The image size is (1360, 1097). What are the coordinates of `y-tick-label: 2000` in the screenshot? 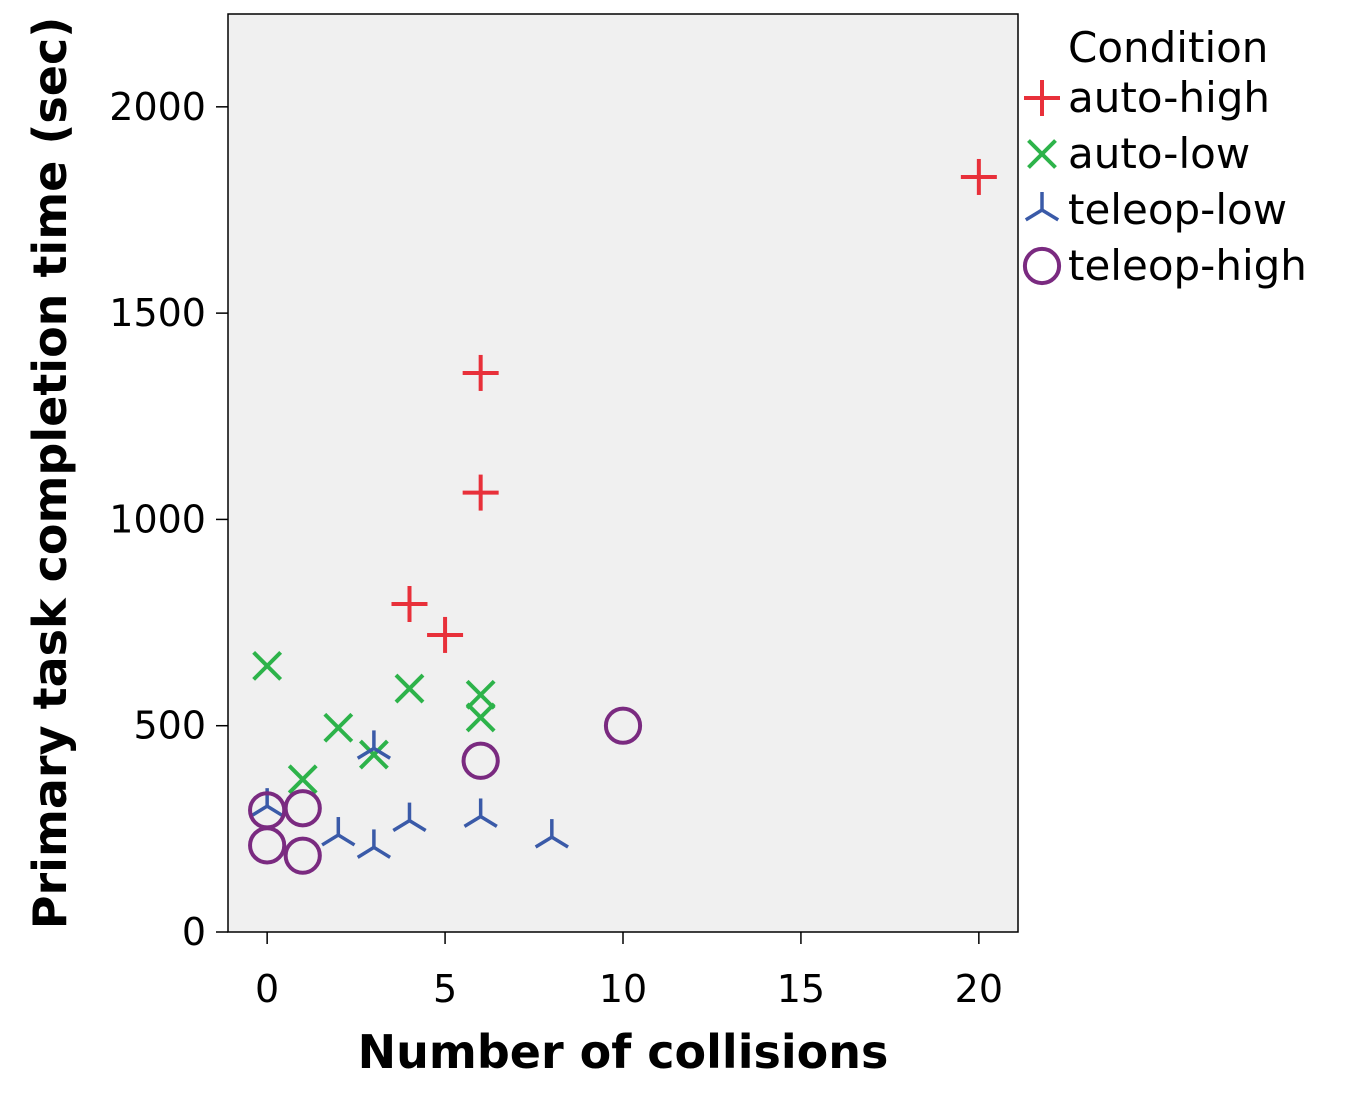 It's located at (157, 107).